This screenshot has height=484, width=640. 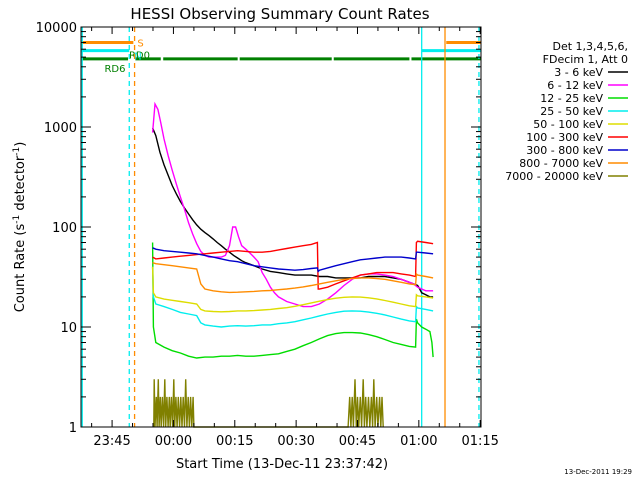 What do you see at coordinates (295, 441) in the screenshot?
I see `x-tick-label-3: 00:30` at bounding box center [295, 441].